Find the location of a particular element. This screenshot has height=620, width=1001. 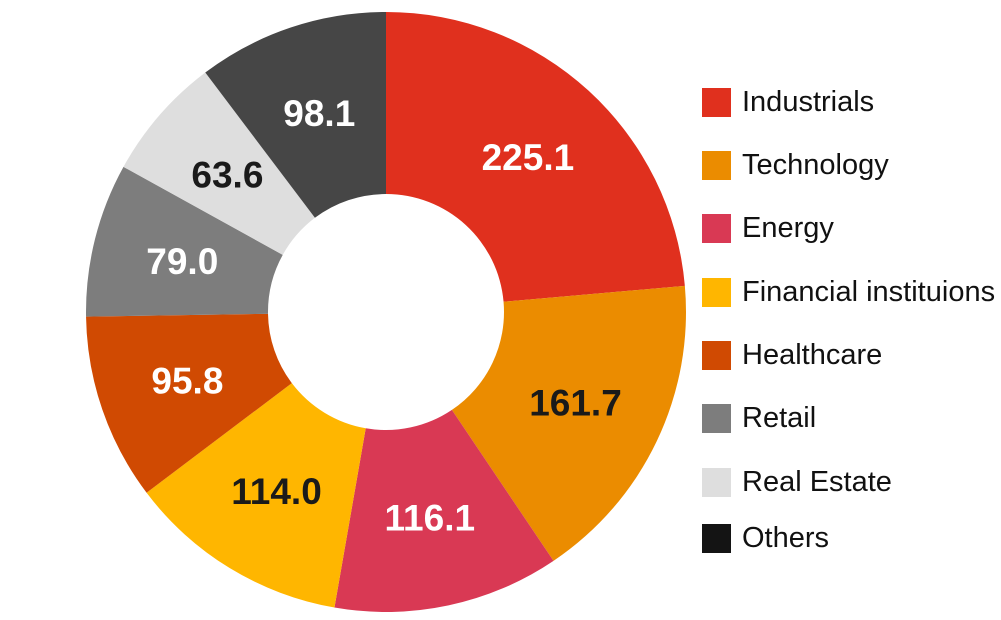

slice-value-label-healthcare: 95.8 is located at coordinates (187, 380).